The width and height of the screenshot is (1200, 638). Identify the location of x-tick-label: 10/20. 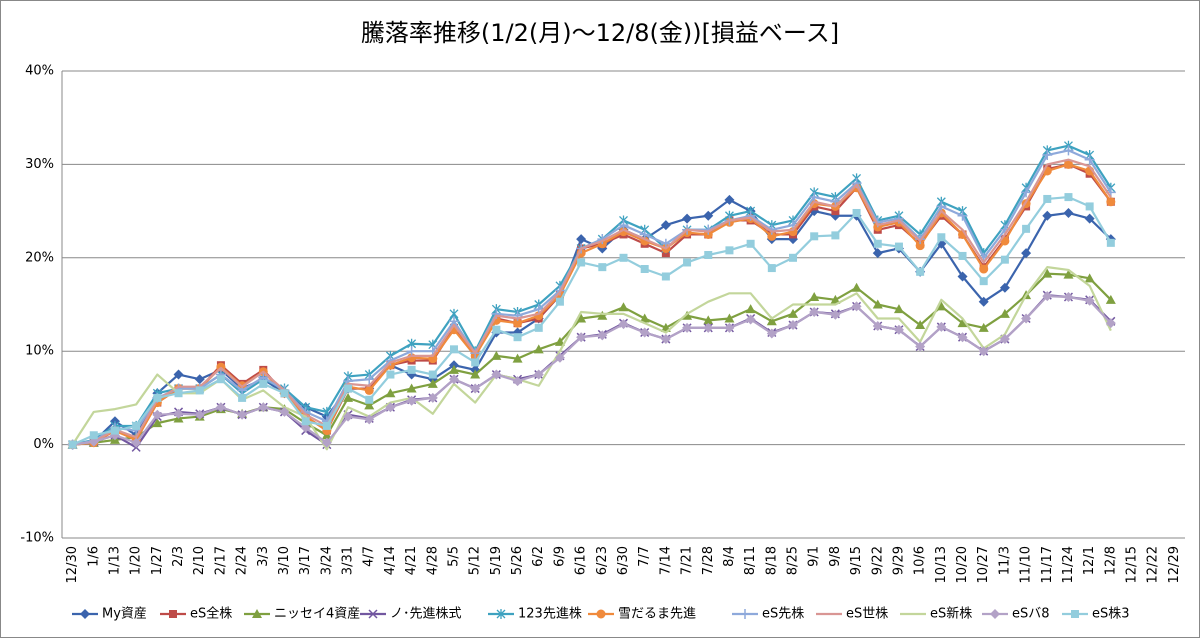
(962, 564).